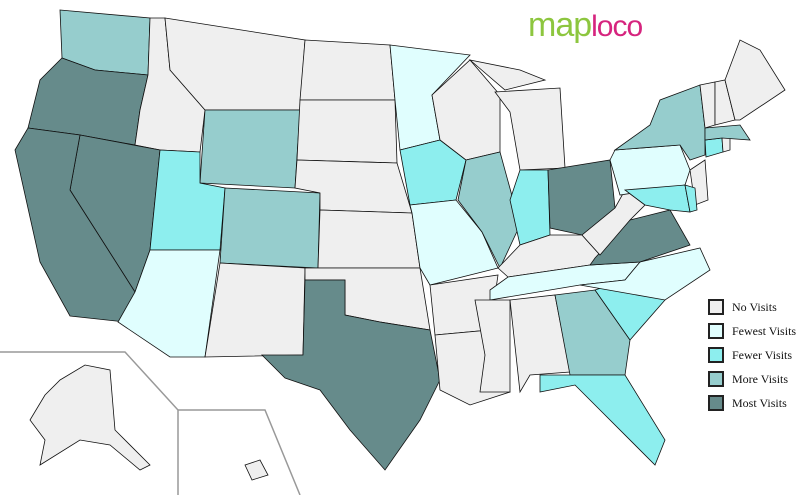 This screenshot has width=800, height=495. Describe the element at coordinates (347, 131) in the screenshot. I see `state-sd` at that location.